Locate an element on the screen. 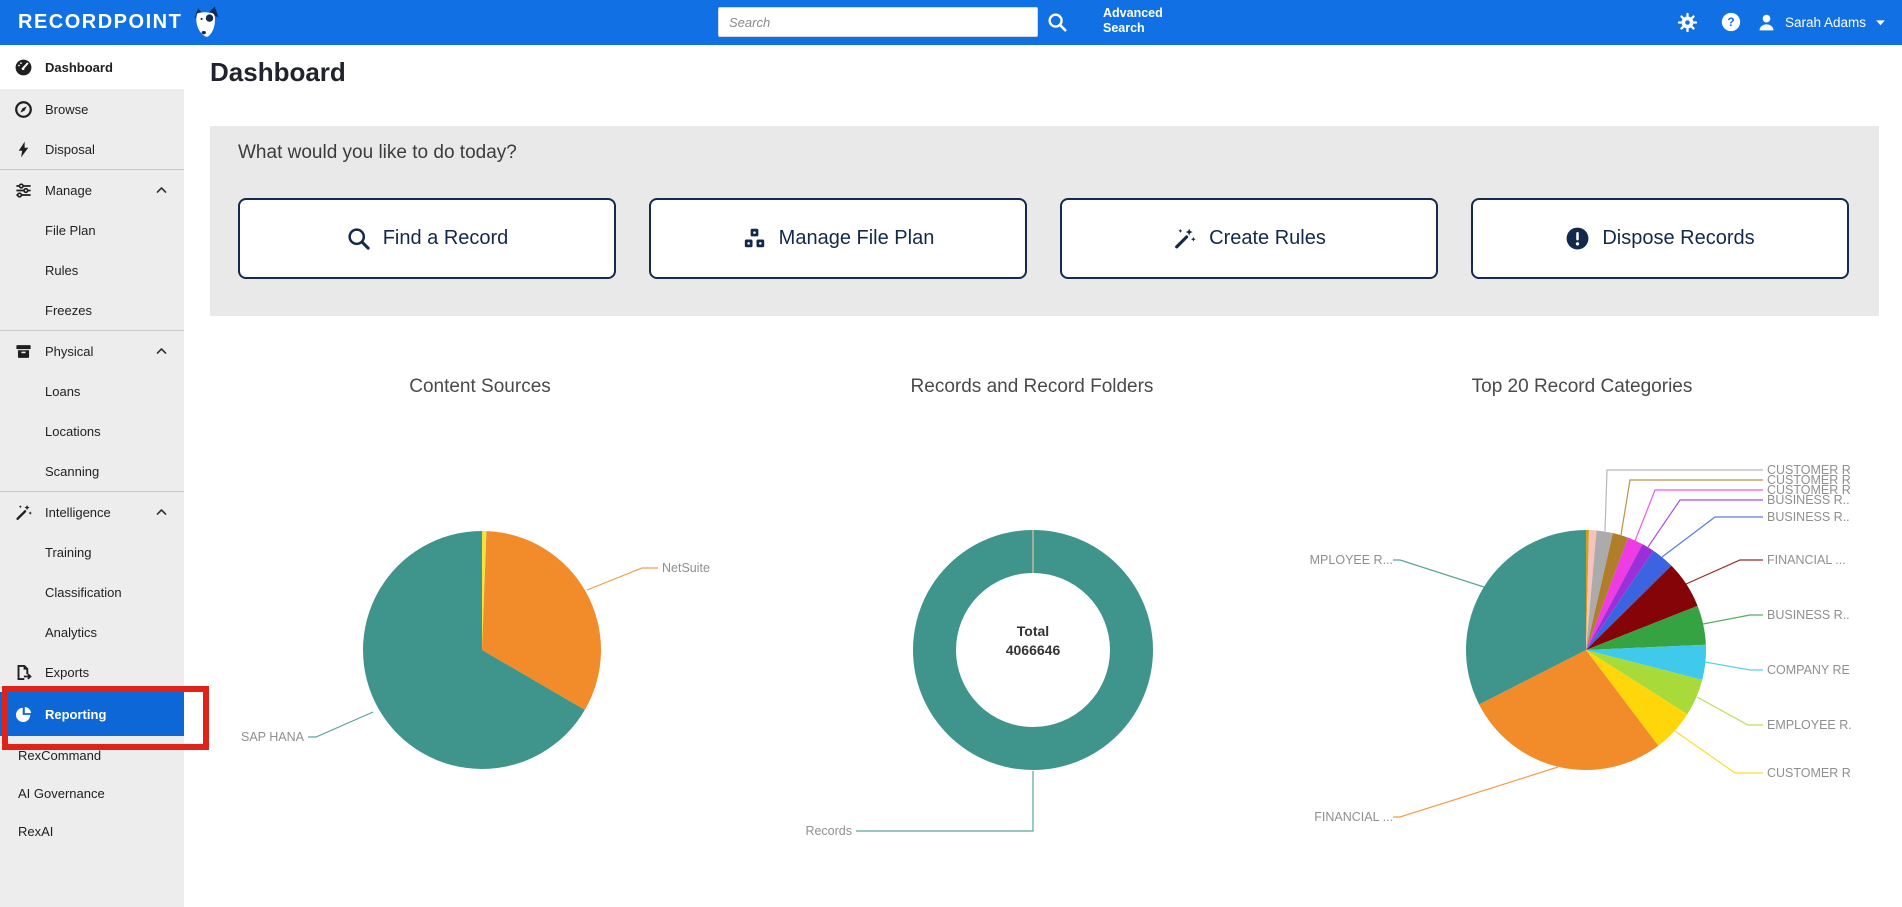  panel-prompt: What would you like to do today? is located at coordinates (377, 152).